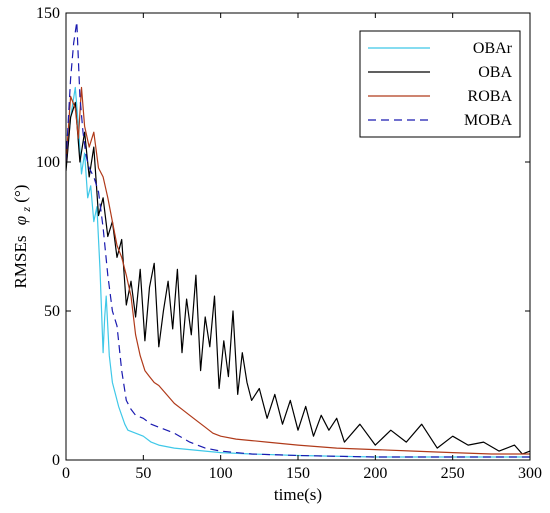  What do you see at coordinates (530, 473) in the screenshot?
I see `x-tick-label: 300` at bounding box center [530, 473].